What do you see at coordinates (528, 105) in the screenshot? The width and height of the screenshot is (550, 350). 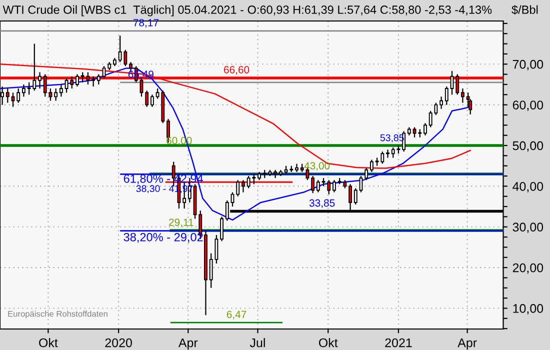 I see `y-tick-label: 60,00` at bounding box center [528, 105].